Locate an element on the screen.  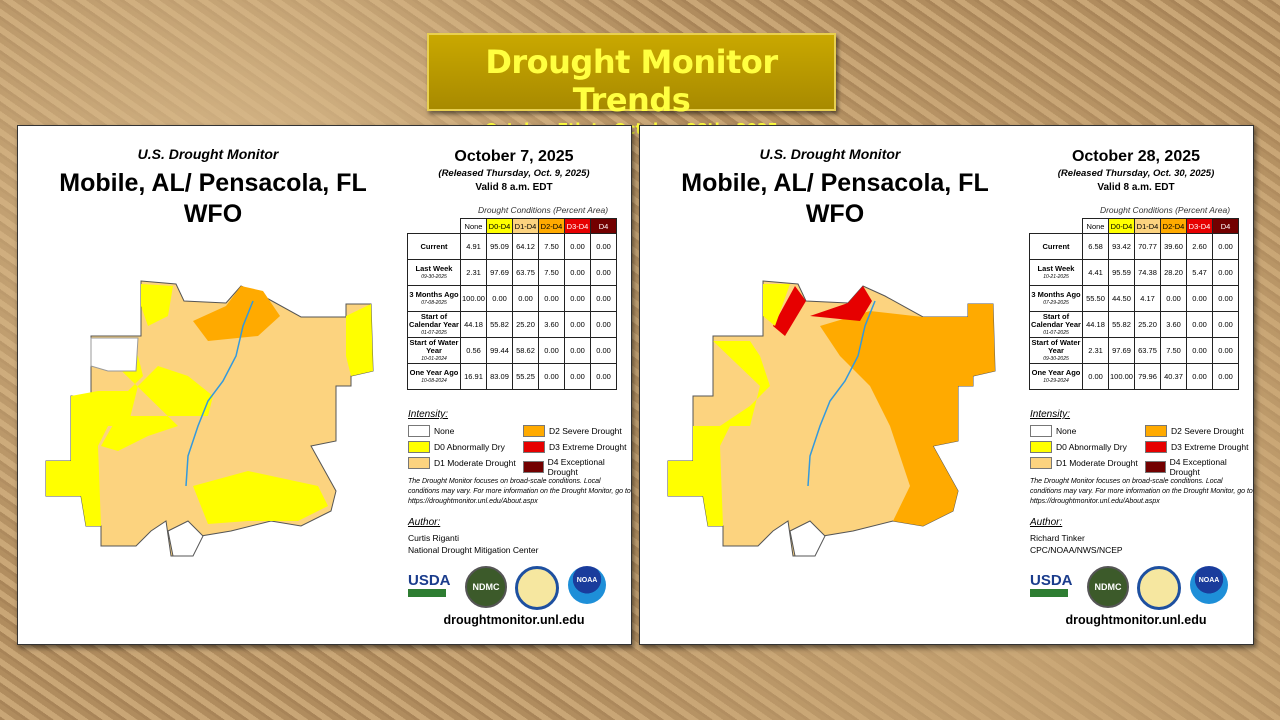
table-cell: 0.56 is located at coordinates (473, 350).